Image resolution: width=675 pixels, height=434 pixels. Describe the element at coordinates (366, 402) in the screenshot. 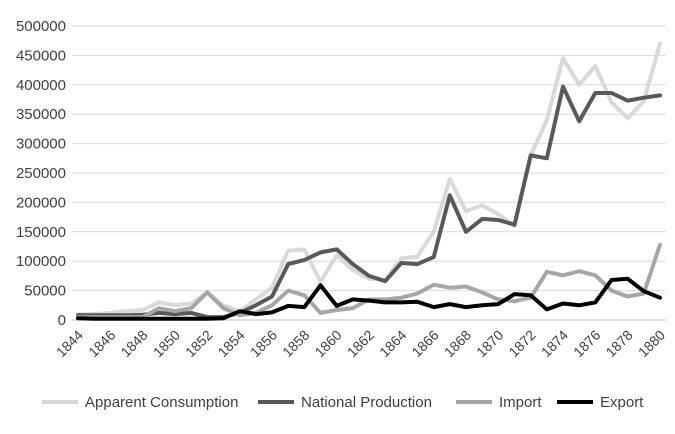

I see `legend-label: National Production` at that location.